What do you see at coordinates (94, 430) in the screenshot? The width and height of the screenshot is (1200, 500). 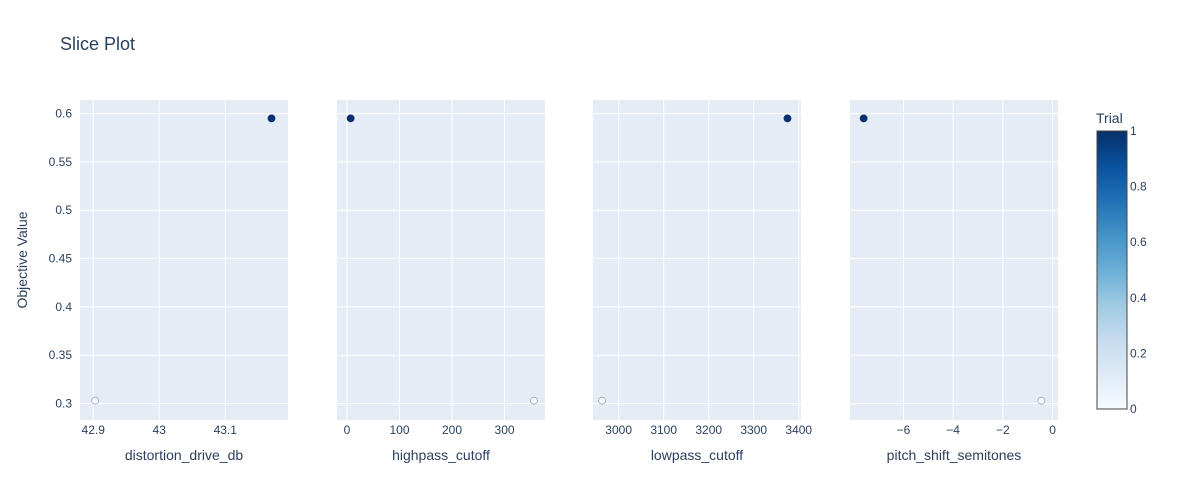 I see `x-tick-label: 42.9` at bounding box center [94, 430].